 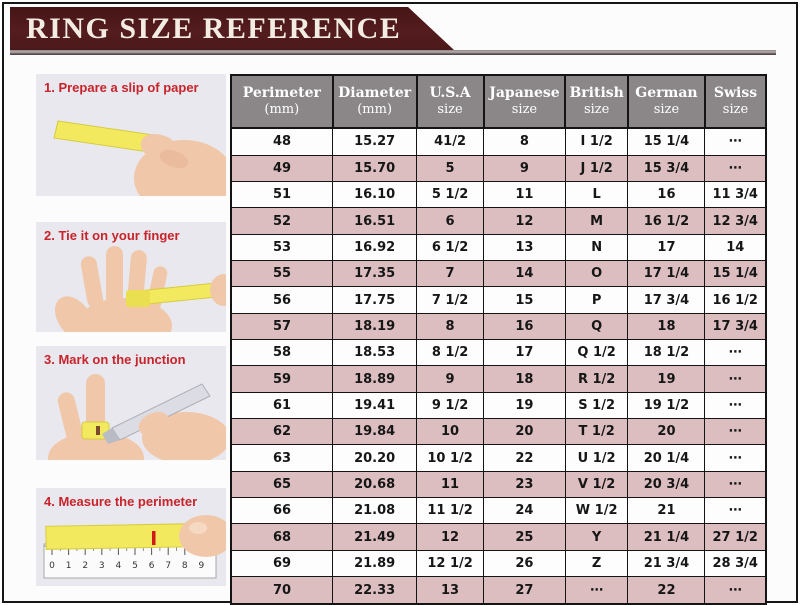 What do you see at coordinates (375, 195) in the screenshot?
I see `table-cell: 16.10` at bounding box center [375, 195].